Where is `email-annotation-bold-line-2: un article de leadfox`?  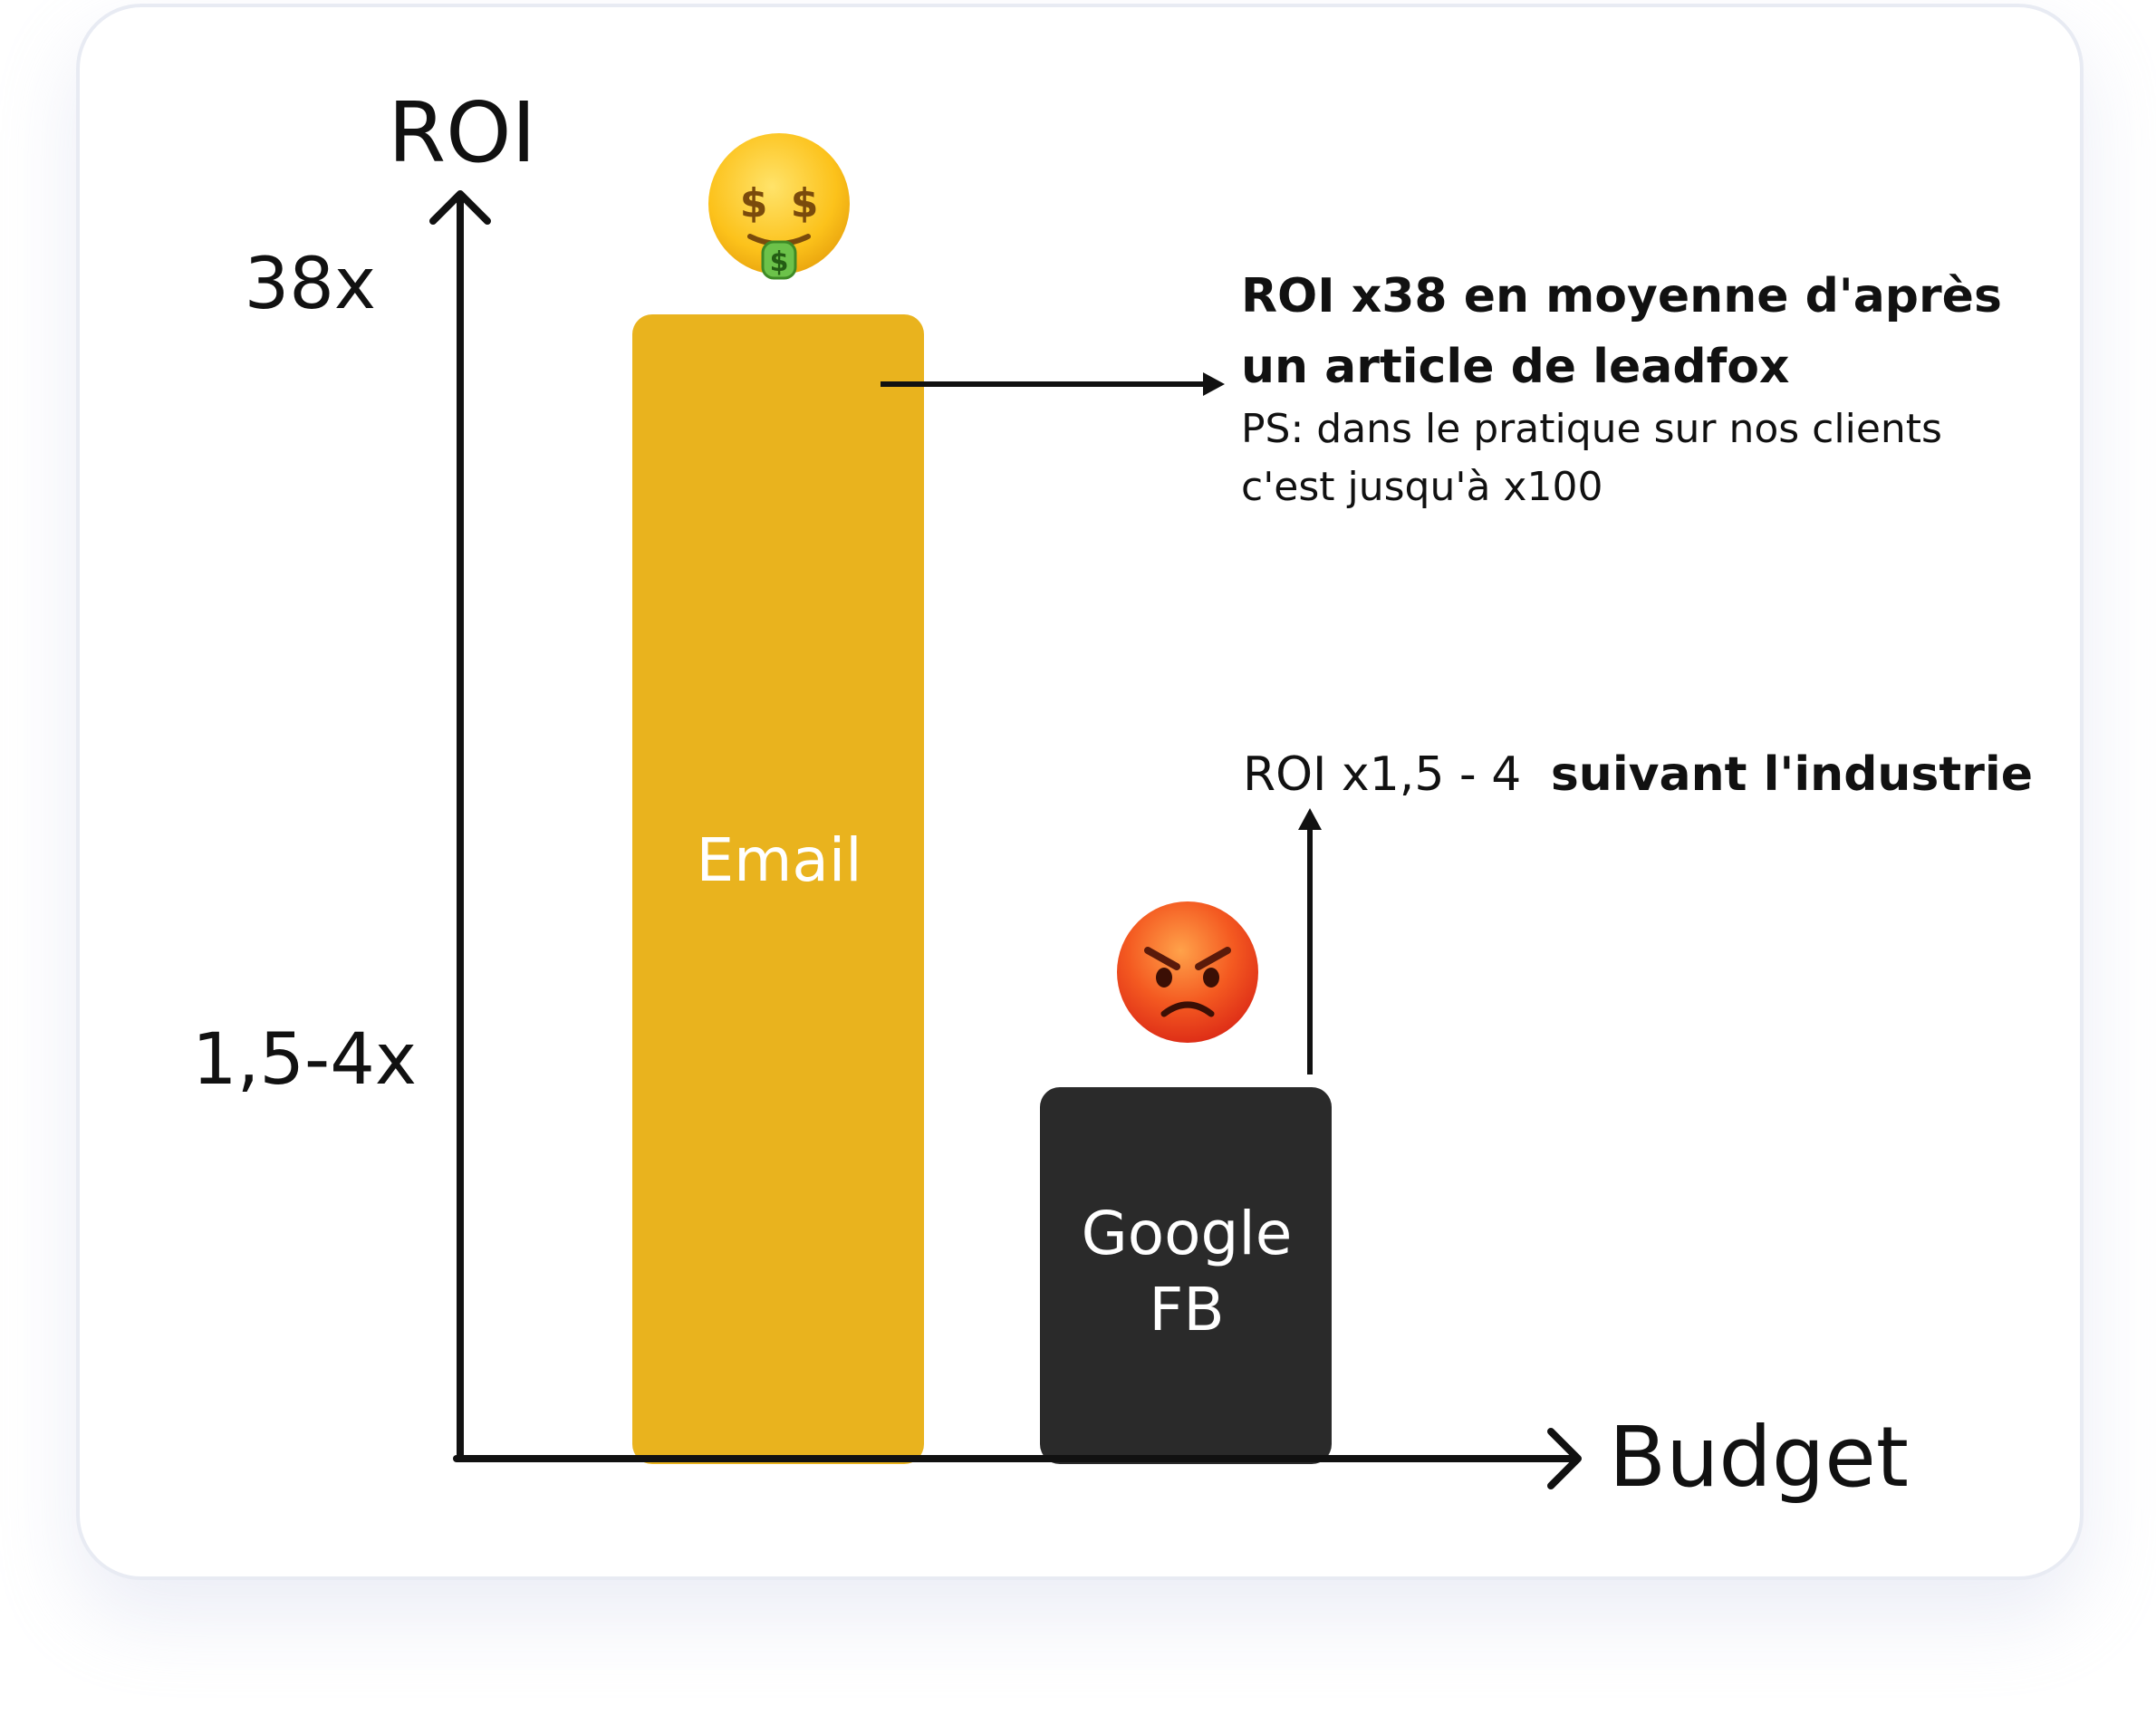 email-annotation-bold-line-2: un article de leadfox is located at coordinates (1515, 367).